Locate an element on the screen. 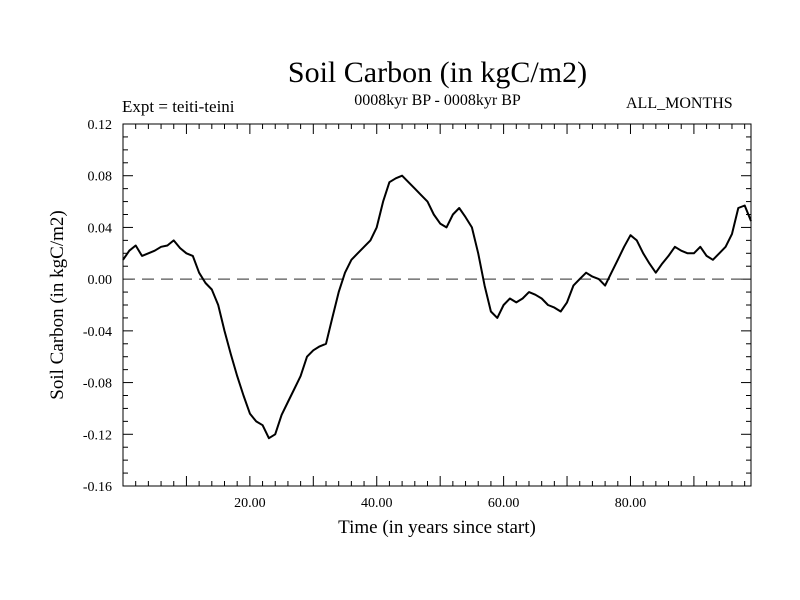 The width and height of the screenshot is (800, 600). y-tick-label: 0.00 is located at coordinates (100, 280).